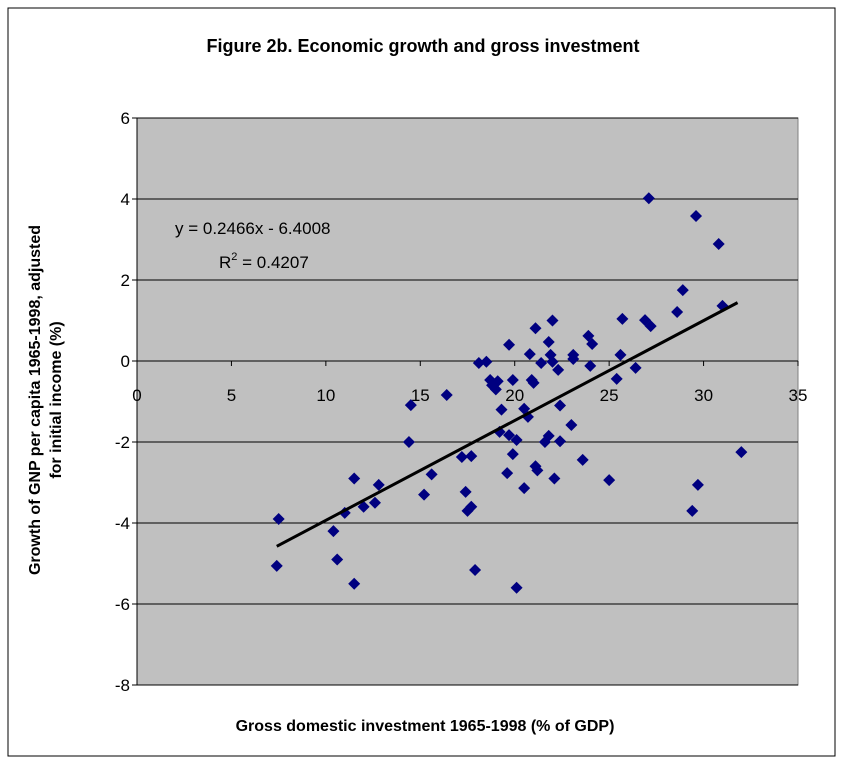 The width and height of the screenshot is (842, 764). What do you see at coordinates (122, 604) in the screenshot?
I see `y-tick-label: -6` at bounding box center [122, 604].